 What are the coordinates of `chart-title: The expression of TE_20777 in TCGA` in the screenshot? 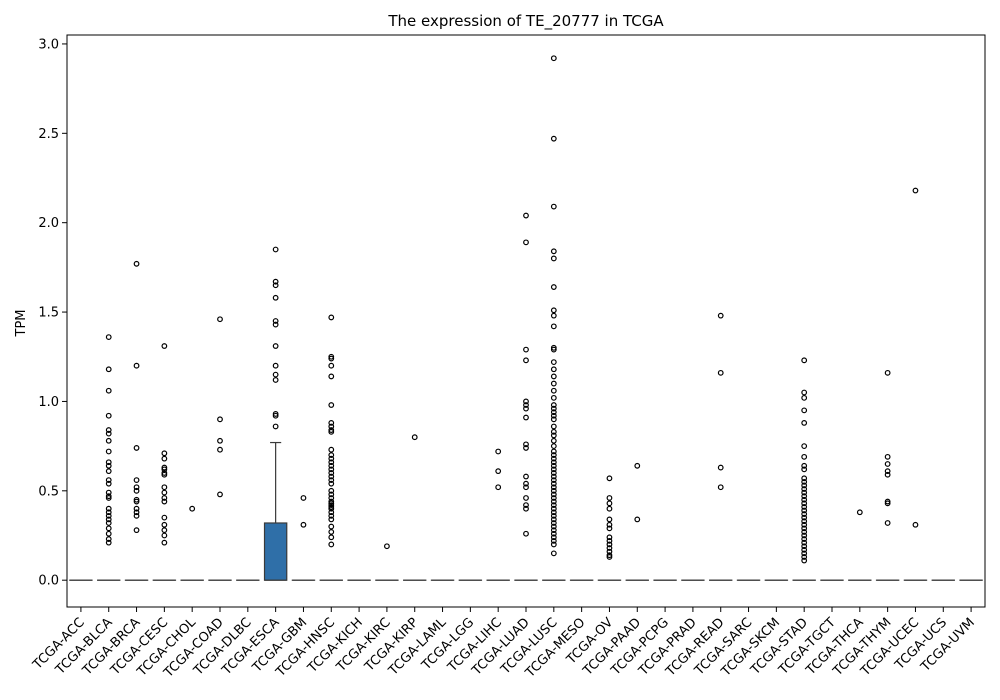 It's located at (525, 21).